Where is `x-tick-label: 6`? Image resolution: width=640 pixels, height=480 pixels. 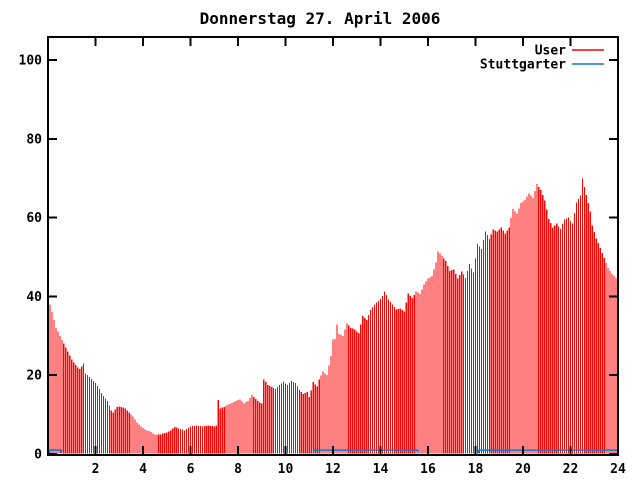
x-tick-label: 6 is located at coordinates (191, 469).